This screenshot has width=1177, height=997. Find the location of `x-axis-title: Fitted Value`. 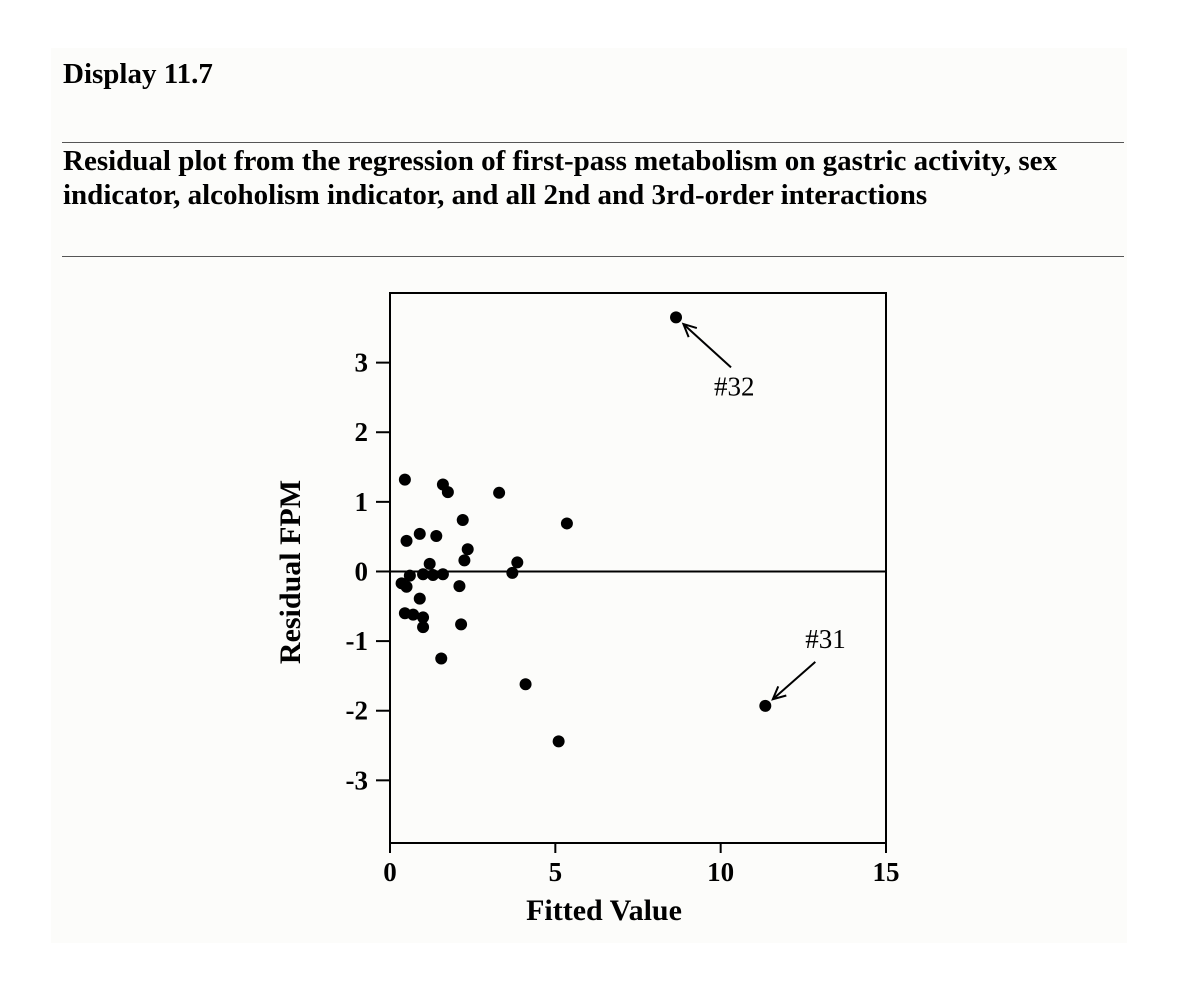

x-axis-title: Fitted Value is located at coordinates (604, 910).